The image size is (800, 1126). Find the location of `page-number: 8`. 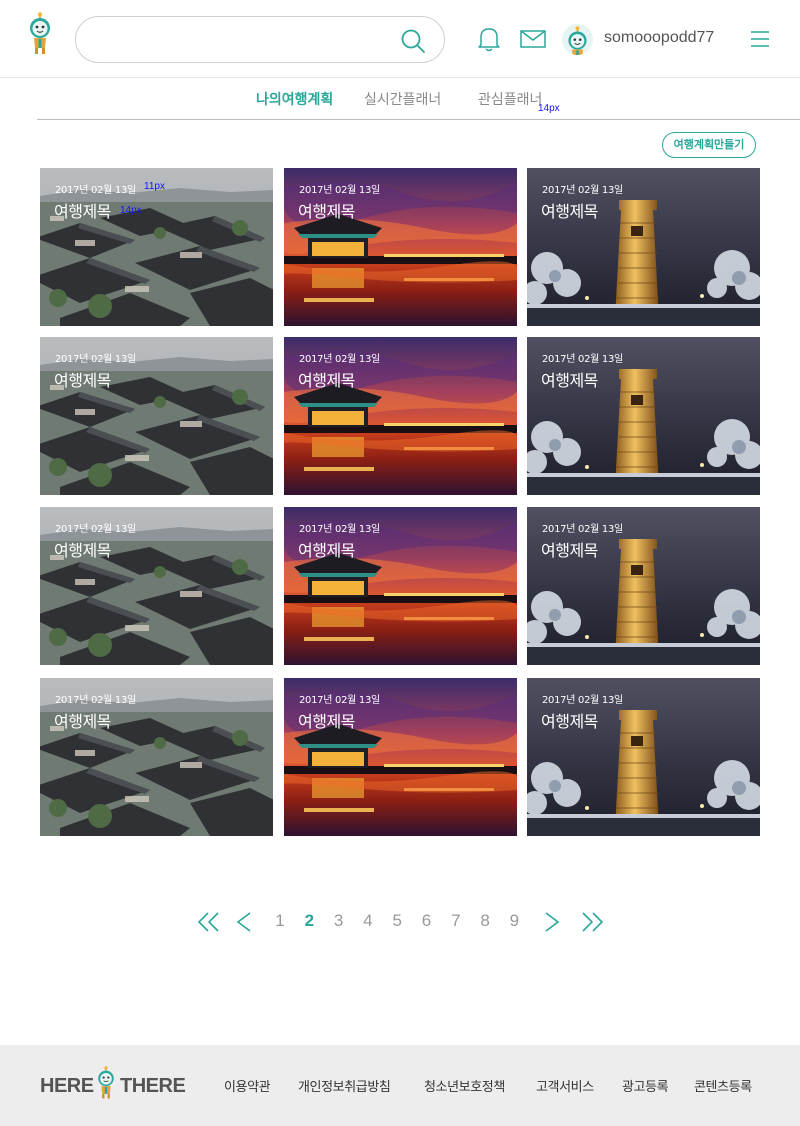

page-number: 8 is located at coordinates (485, 920).